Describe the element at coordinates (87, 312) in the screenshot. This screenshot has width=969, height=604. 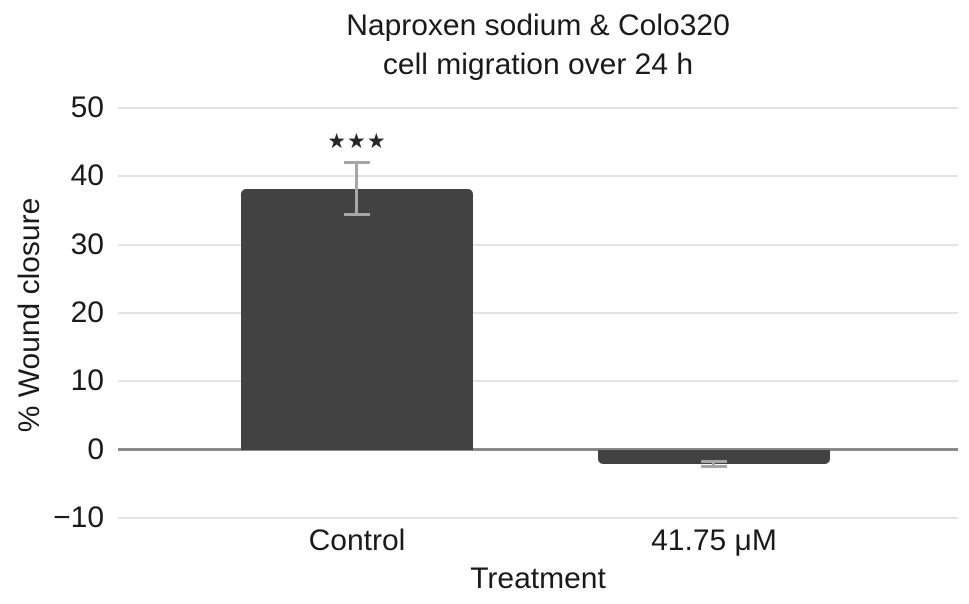
I see `y-tick-label: 20` at that location.